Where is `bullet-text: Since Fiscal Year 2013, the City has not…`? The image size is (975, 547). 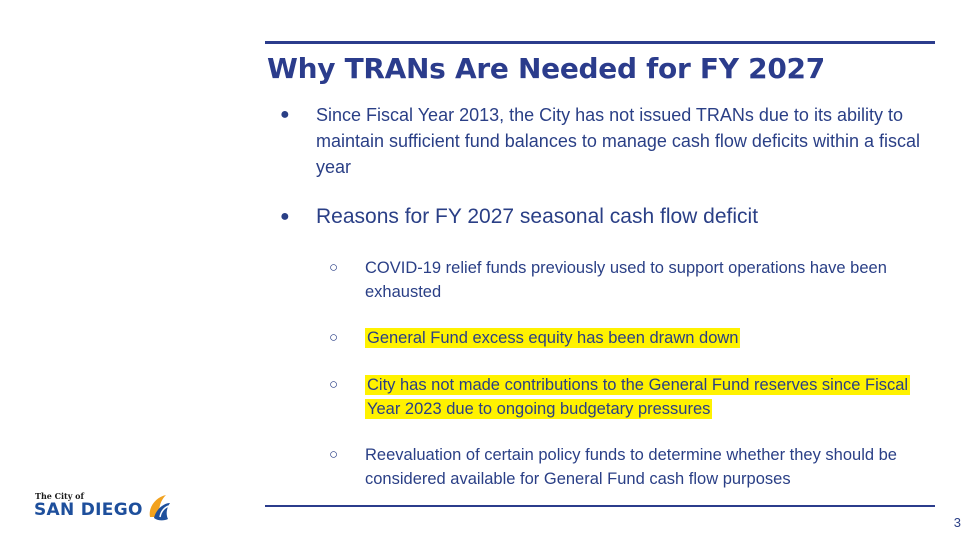 bullet-text: Since Fiscal Year 2013, the City has not… is located at coordinates (618, 141).